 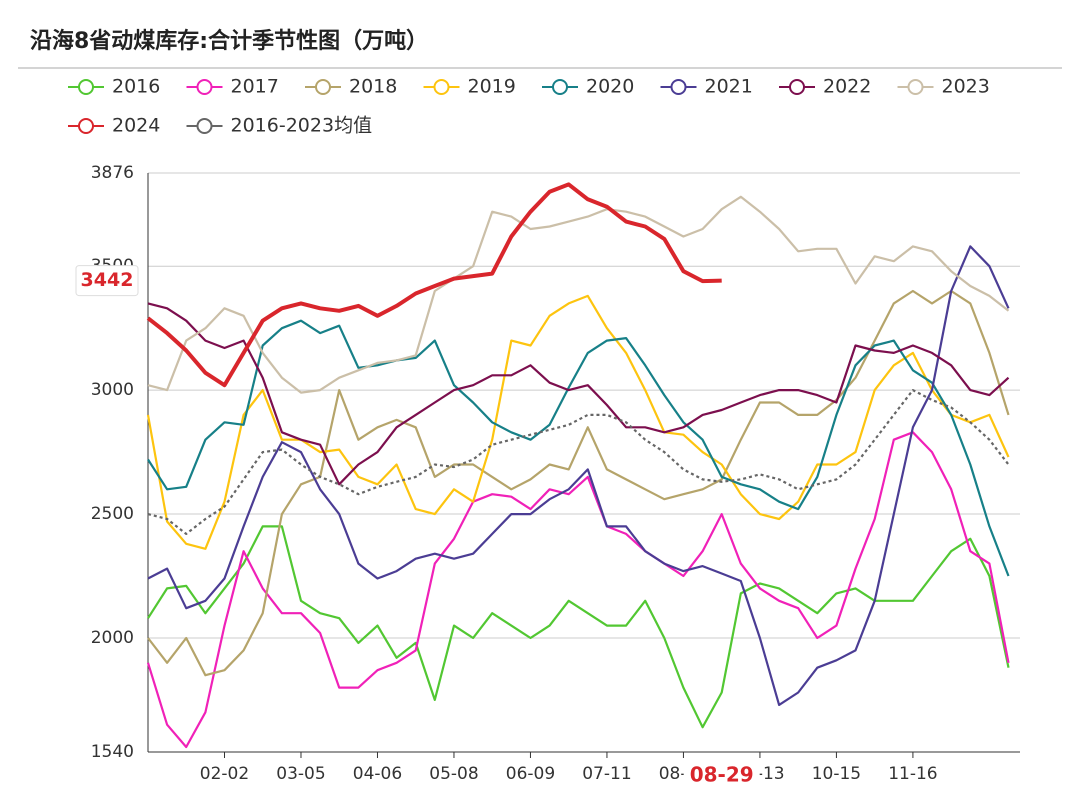 I want to click on legend-label: 2016-2023均值, so click(x=302, y=126).